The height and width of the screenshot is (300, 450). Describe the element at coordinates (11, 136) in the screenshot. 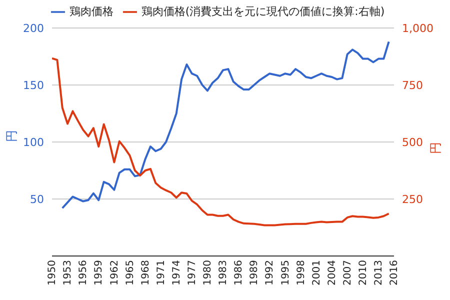

I see `y-axis-title: 円` at that location.